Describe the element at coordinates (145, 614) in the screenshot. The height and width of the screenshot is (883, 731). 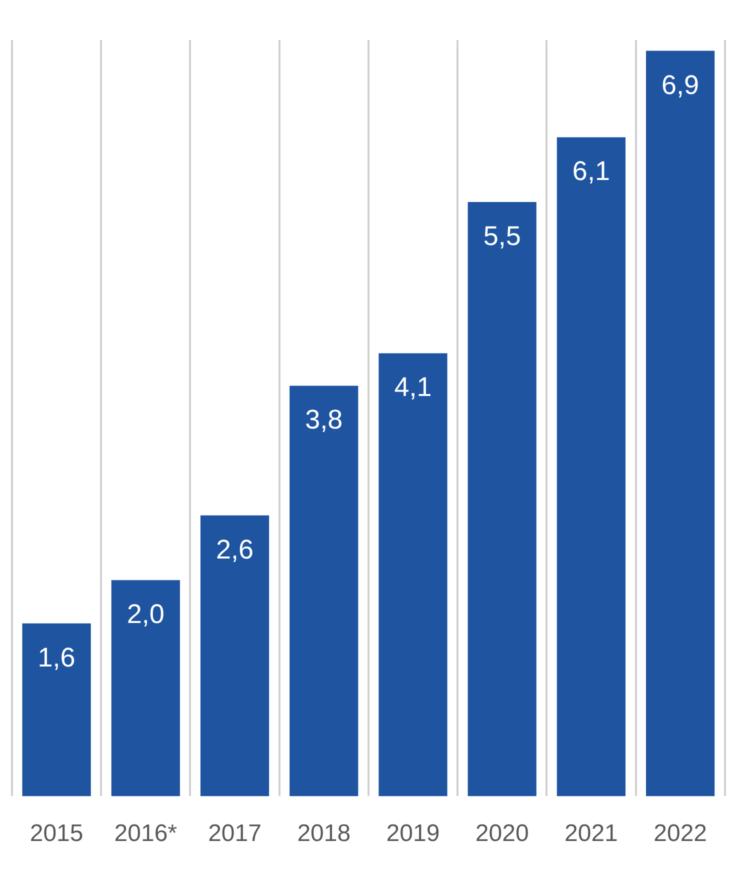
I see `data-label: 2,0` at that location.